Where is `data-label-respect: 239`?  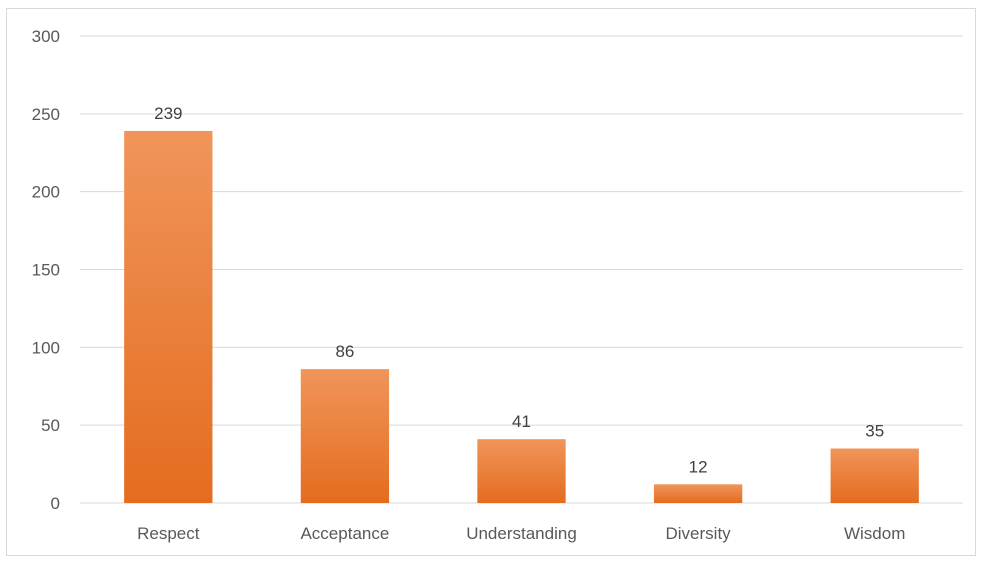 data-label-respect: 239 is located at coordinates (168, 113).